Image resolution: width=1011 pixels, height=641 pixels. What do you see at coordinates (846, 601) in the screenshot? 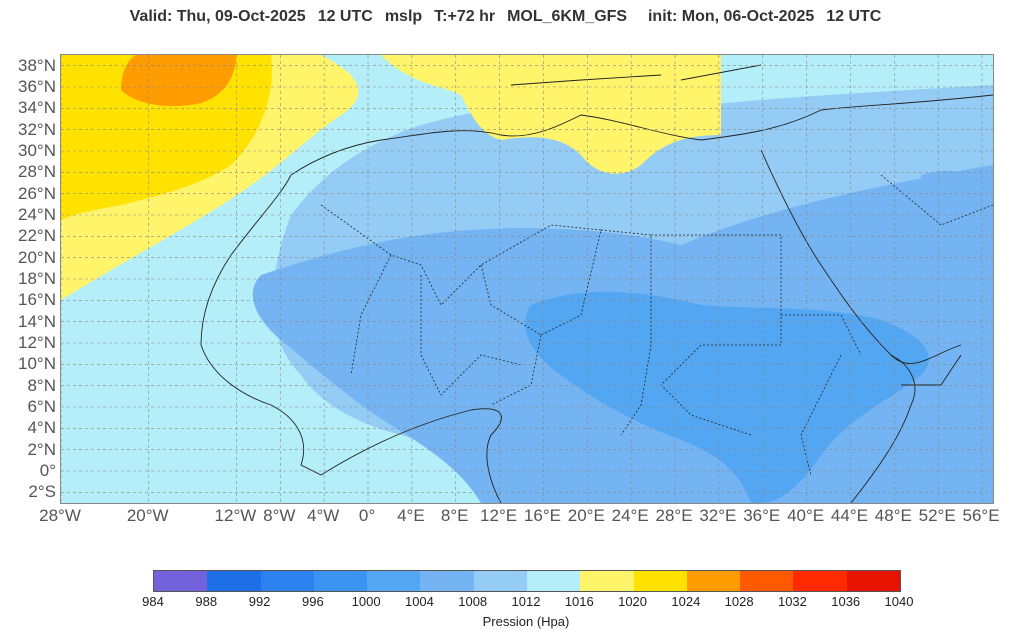
I see `colorbar-tick: 1036` at bounding box center [846, 601].